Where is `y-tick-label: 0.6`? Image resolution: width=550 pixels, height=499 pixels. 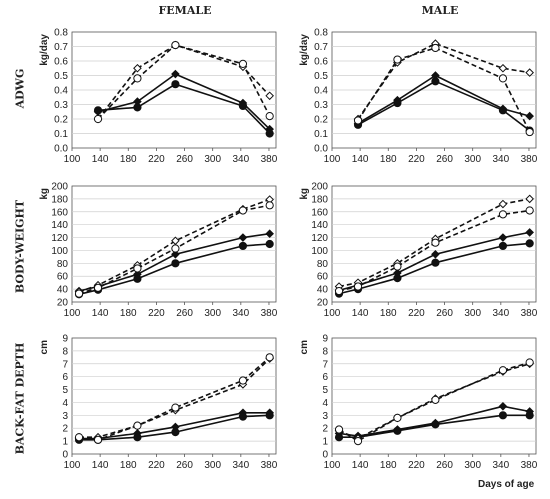 y-tick-label: 0.6 is located at coordinates (321, 62).